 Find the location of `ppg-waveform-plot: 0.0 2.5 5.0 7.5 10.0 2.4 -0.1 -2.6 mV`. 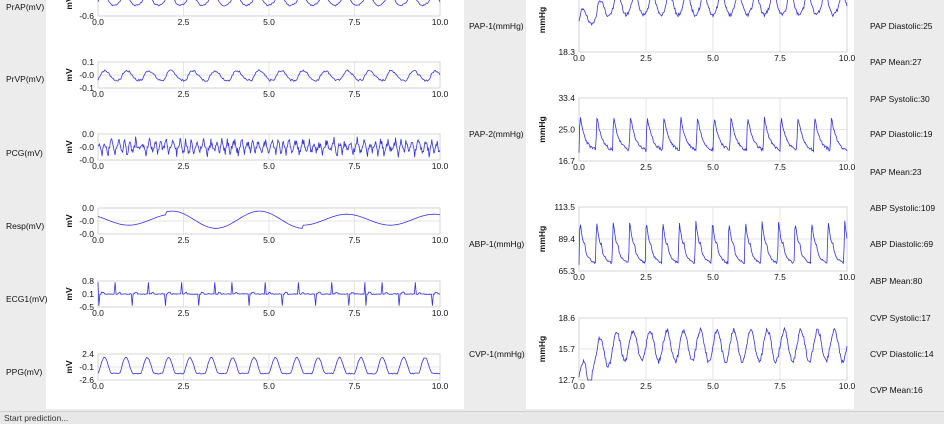

ppg-waveform-plot: 0.0 2.5 5.0 7.5 10.0 2.4 -0.1 -2.6 mV is located at coordinates (256, 370).